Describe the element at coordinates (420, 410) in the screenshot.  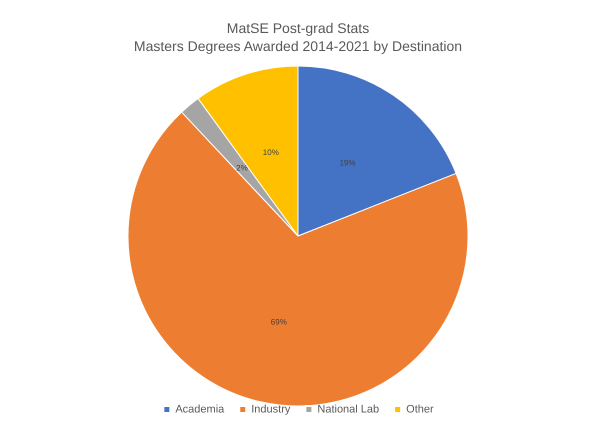
I see `legend-label: Other` at that location.